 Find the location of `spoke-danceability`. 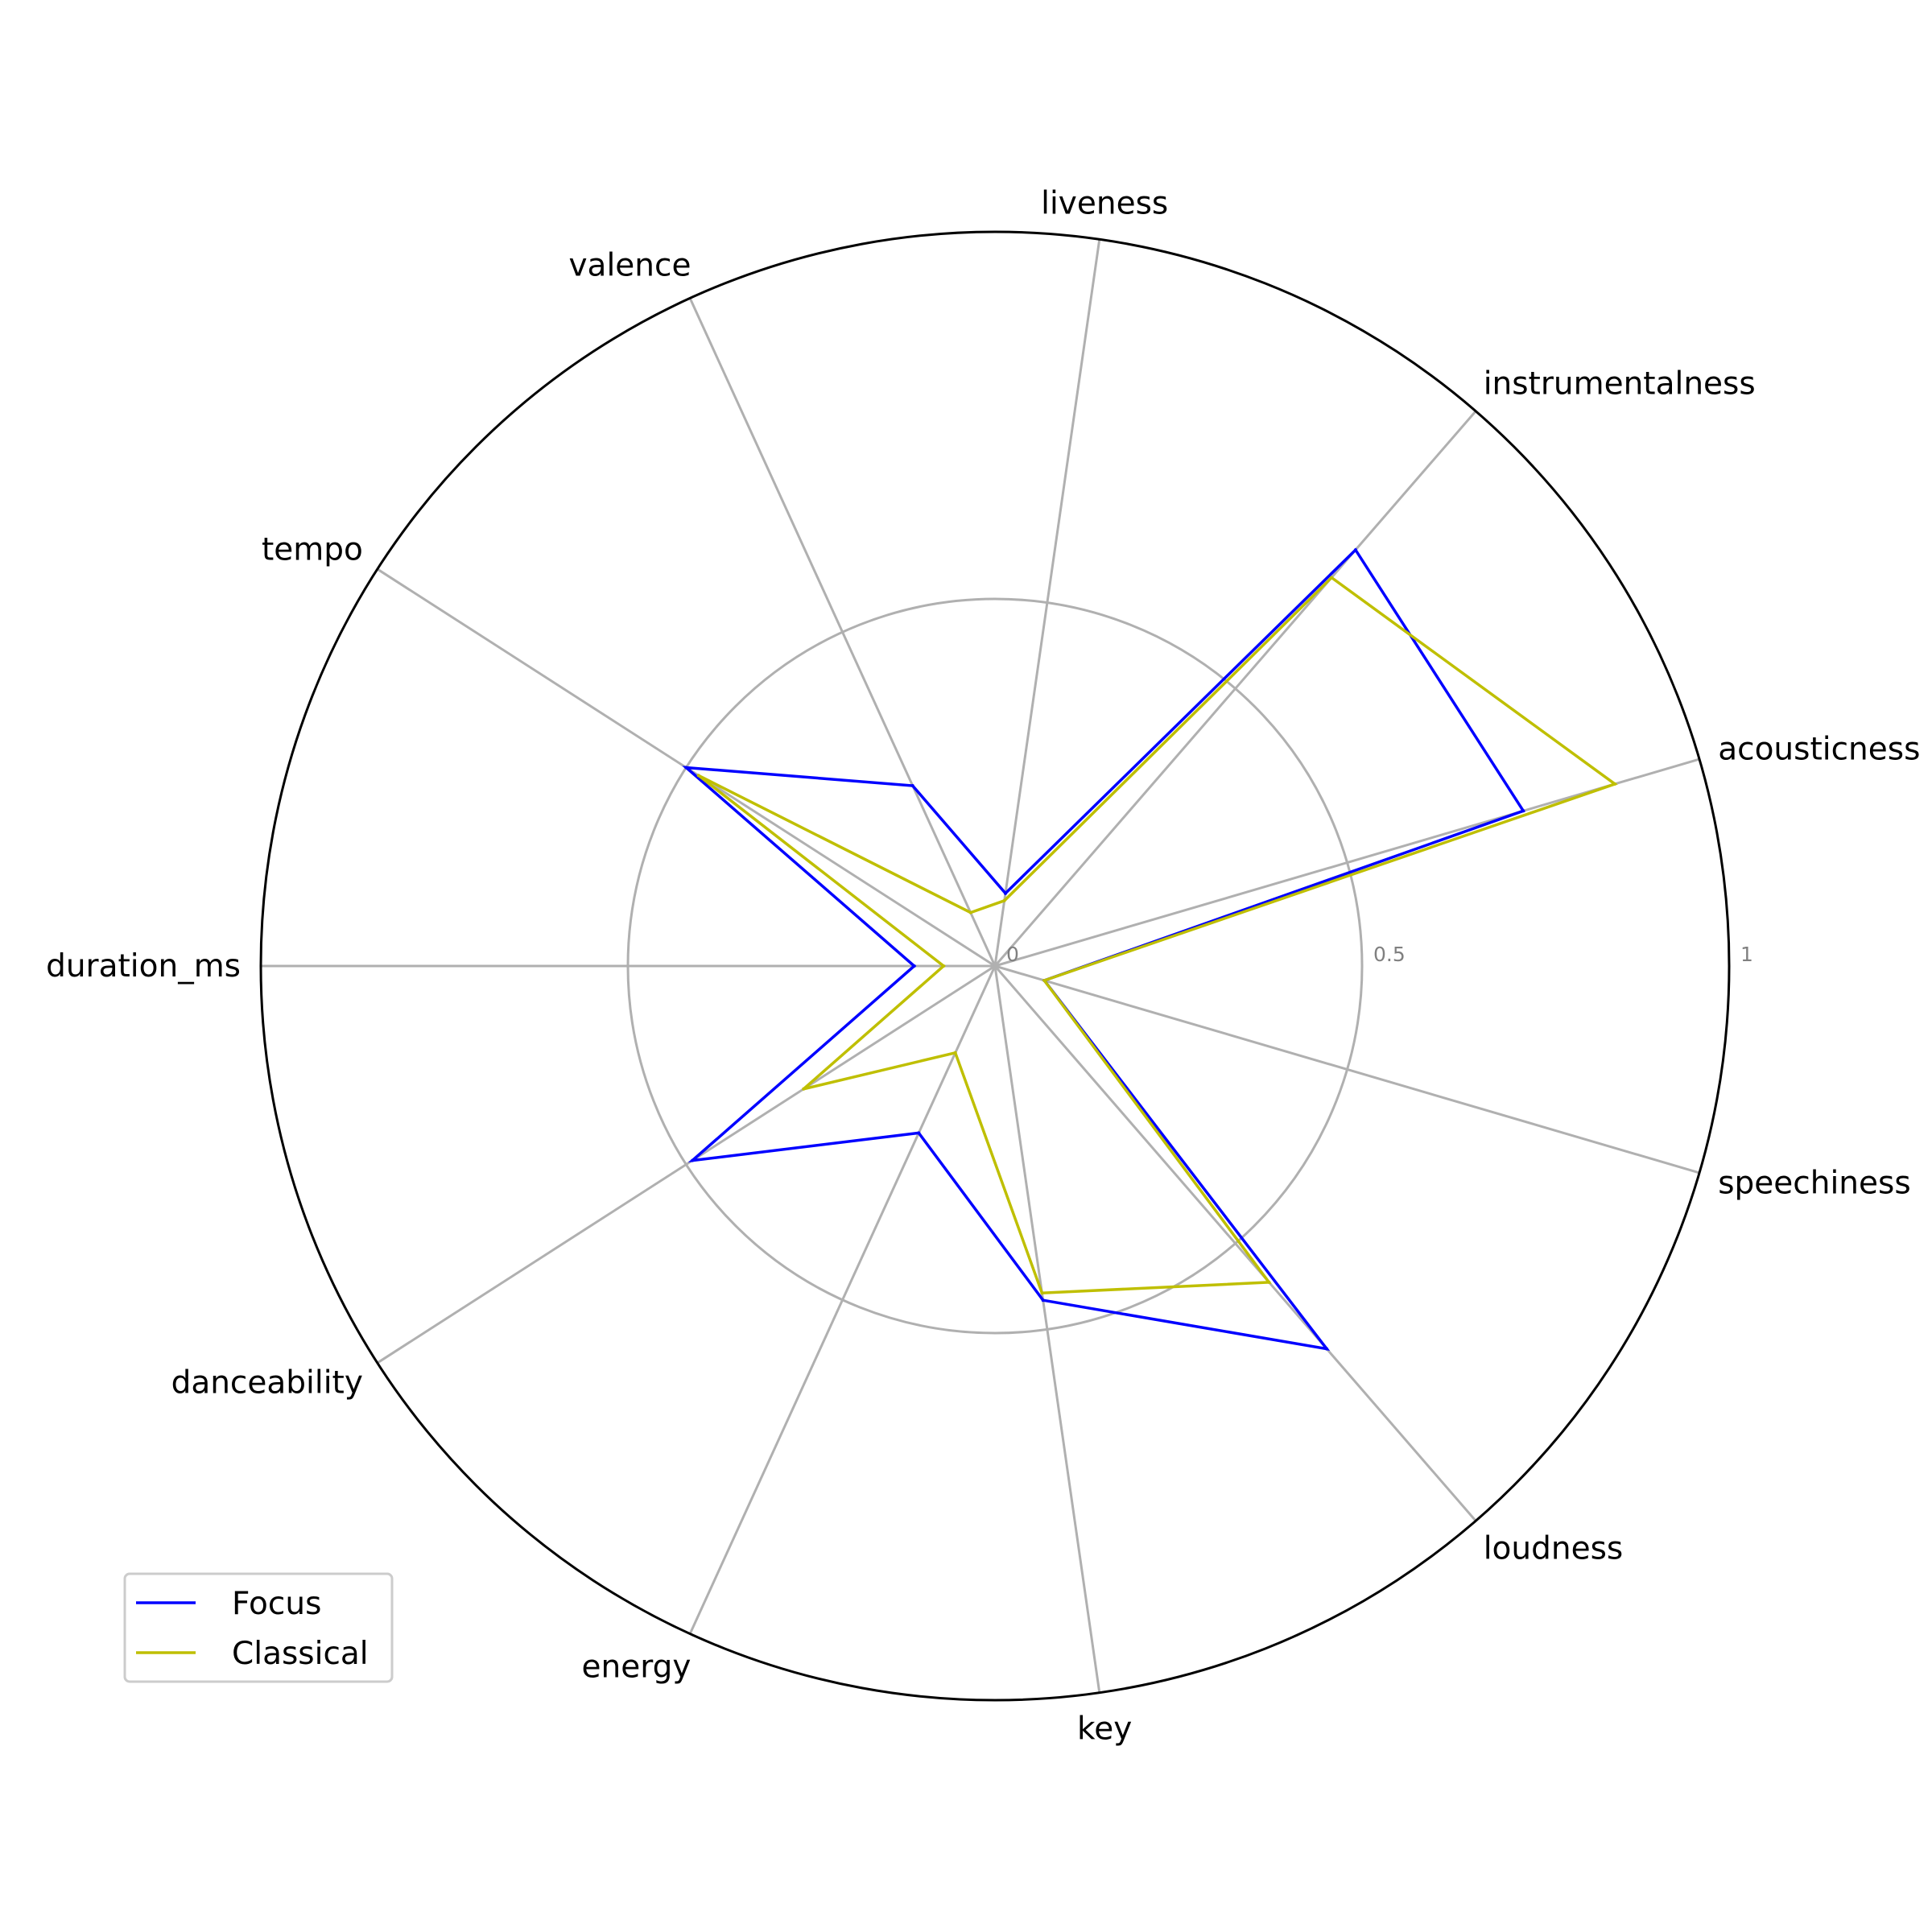

spoke-danceability is located at coordinates (686, 1164).